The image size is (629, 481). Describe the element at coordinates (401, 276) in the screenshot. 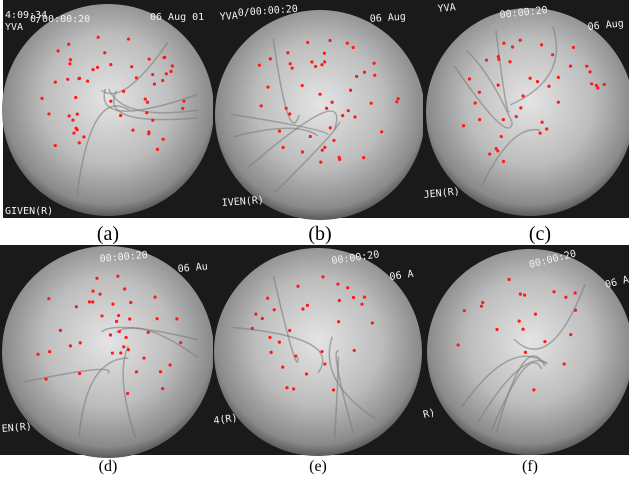

I see `overlay-text: 06 A` at that location.